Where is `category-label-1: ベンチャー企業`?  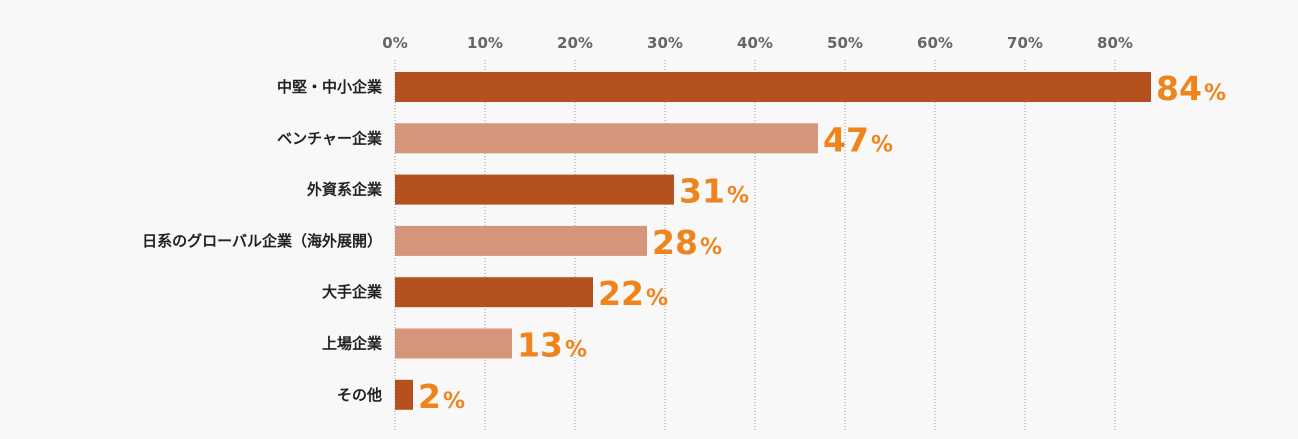
category-label-1: ベンチャー企業 is located at coordinates (330, 138).